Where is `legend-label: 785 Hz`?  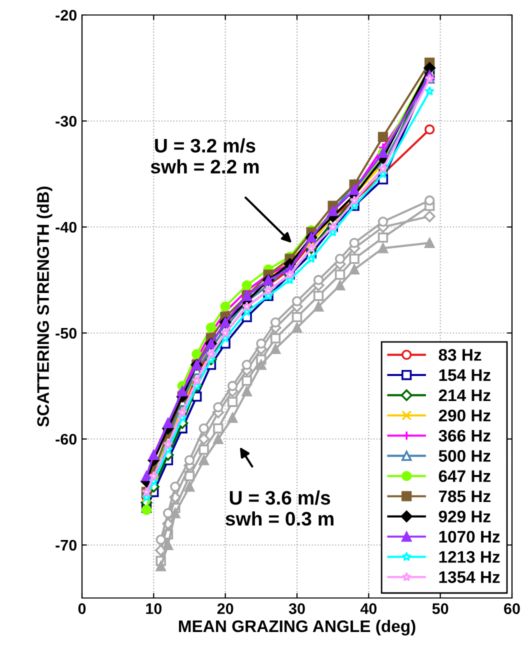
legend-label: 785 Hz is located at coordinates (464, 496).